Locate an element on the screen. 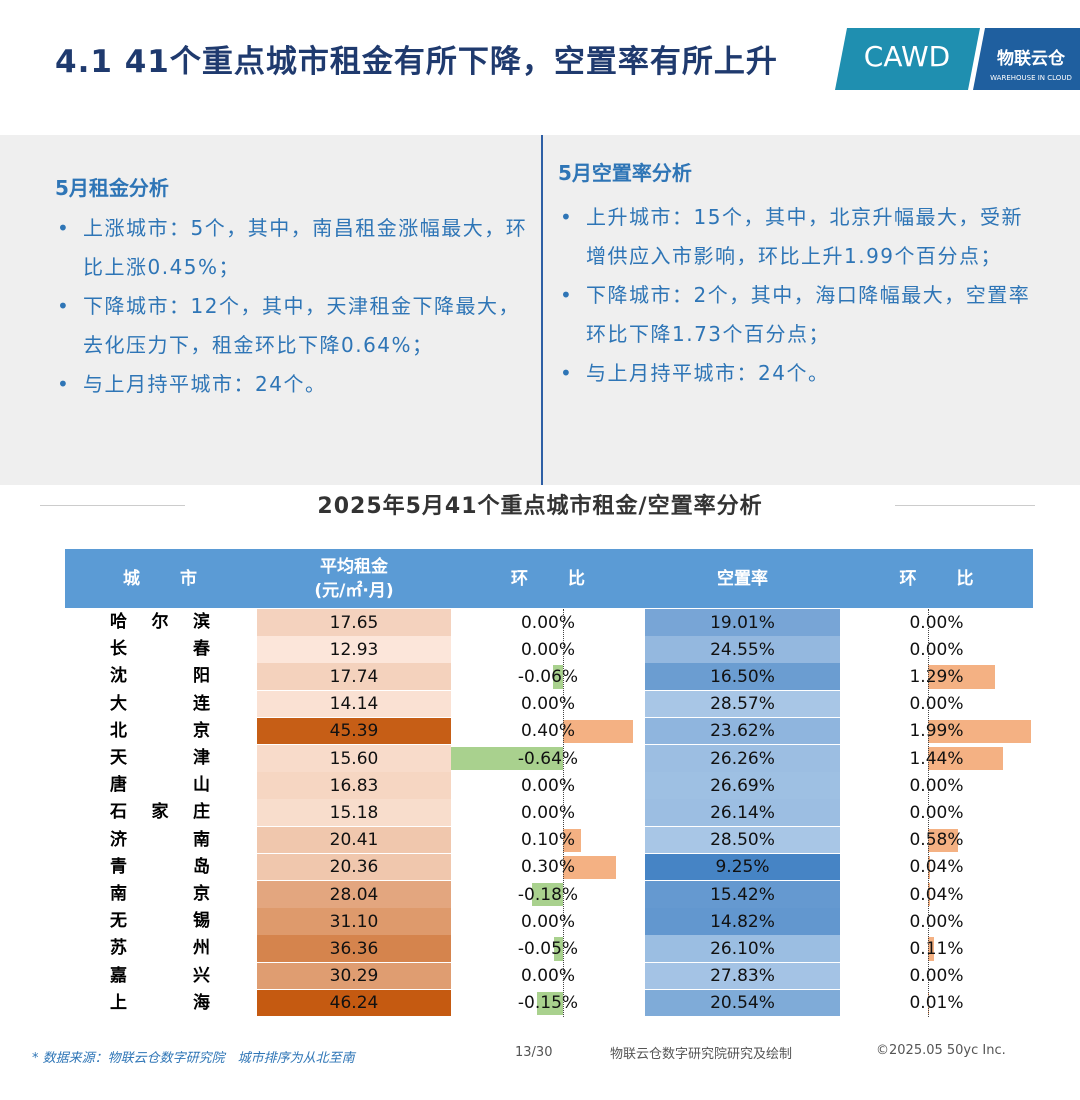  city-name: 天津 is located at coordinates (160, 758).